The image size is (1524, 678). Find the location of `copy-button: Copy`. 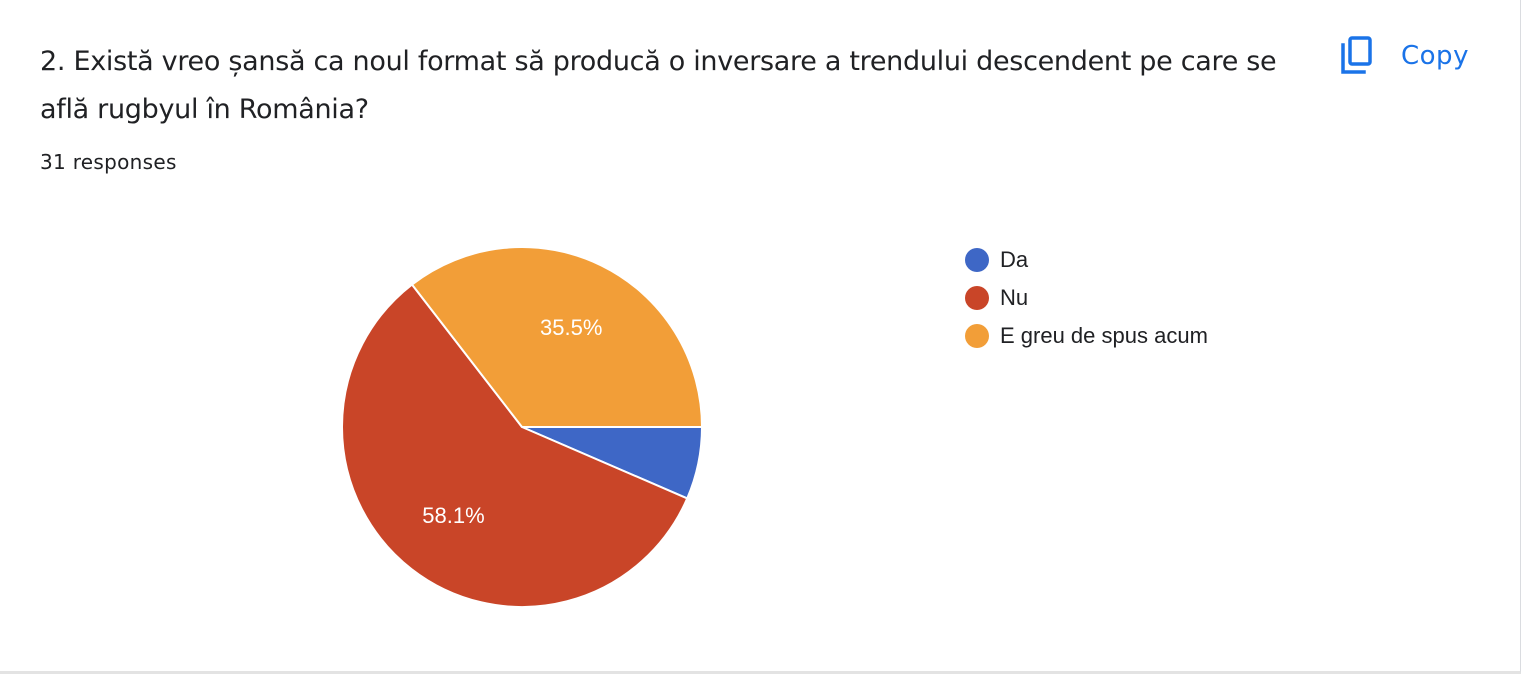

copy-button: Copy is located at coordinates (1402, 56).